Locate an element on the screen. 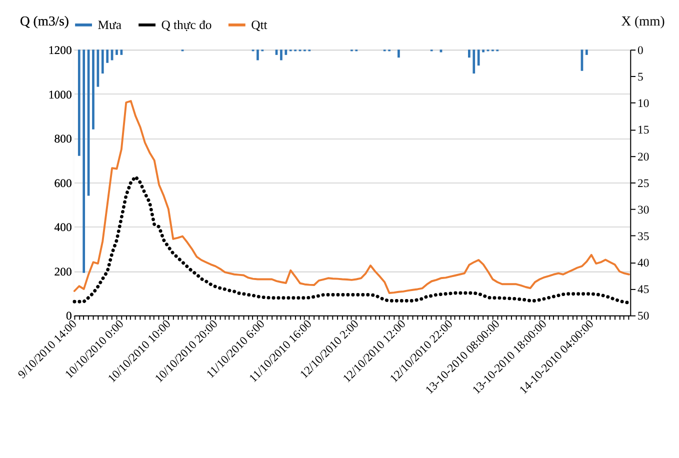 The image size is (679, 458). y-tick-label: 200 is located at coordinates (63, 271).